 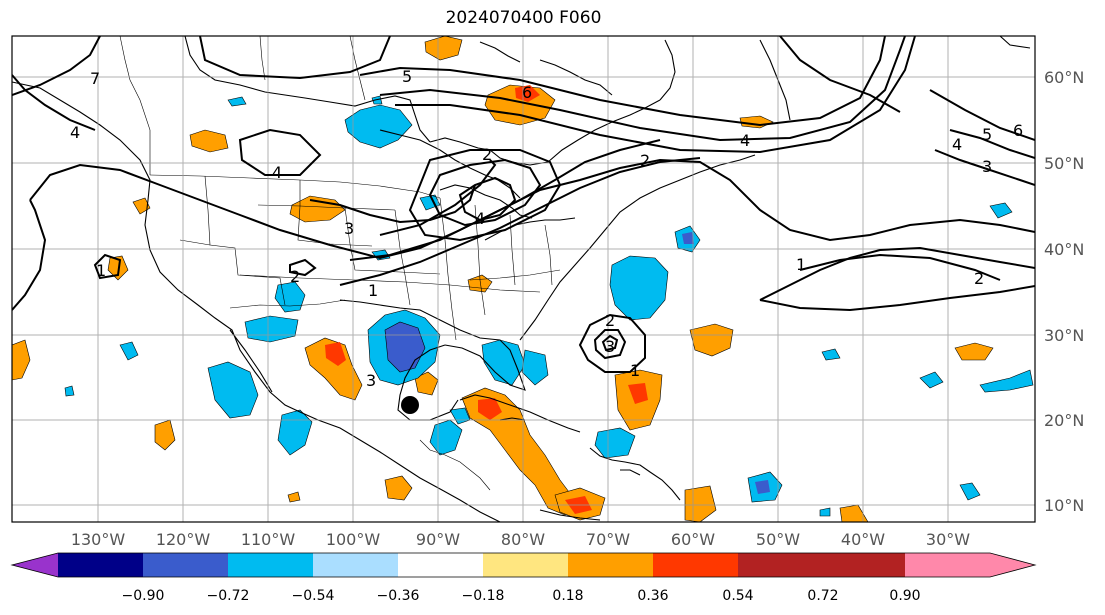 I want to click on map-title: 2024070400 F060, so click(x=523, y=18).